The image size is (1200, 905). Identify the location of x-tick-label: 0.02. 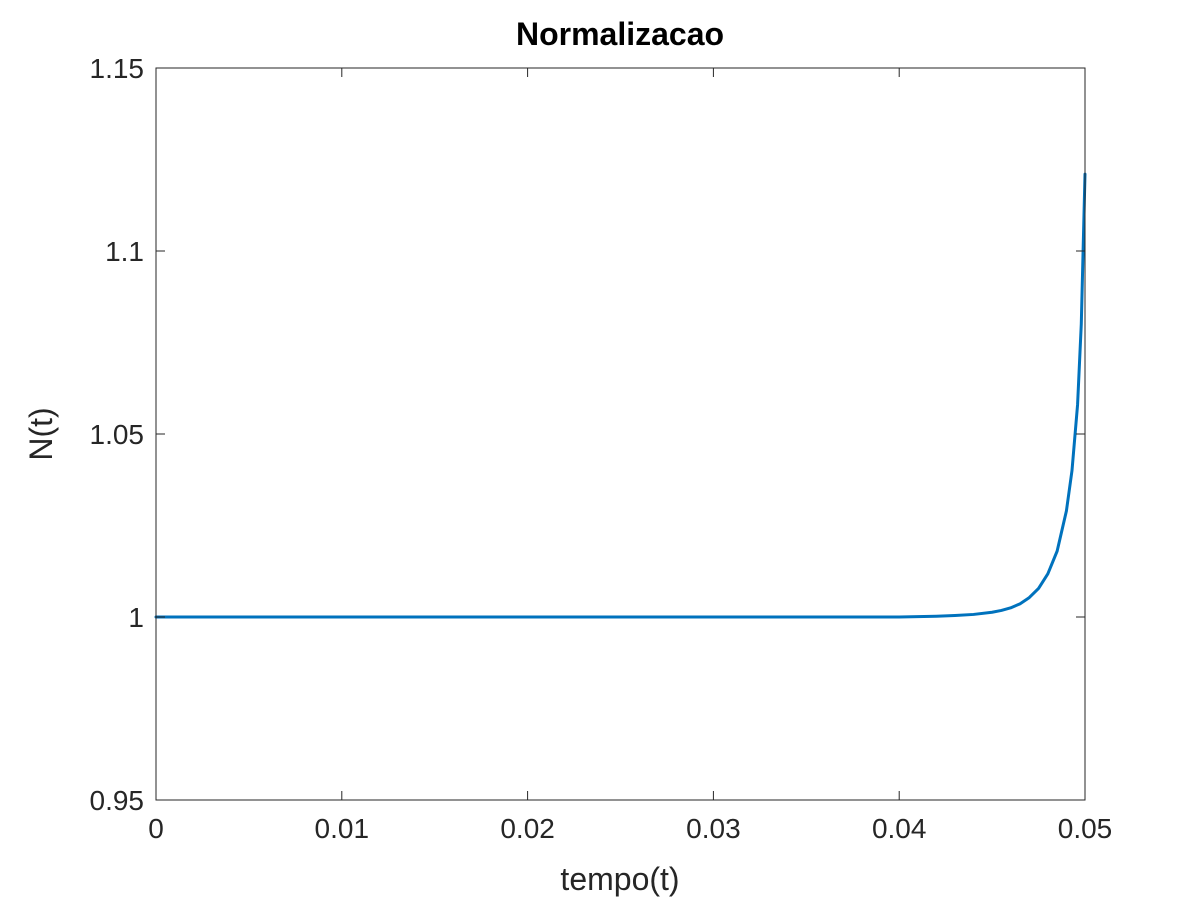
(527, 828).